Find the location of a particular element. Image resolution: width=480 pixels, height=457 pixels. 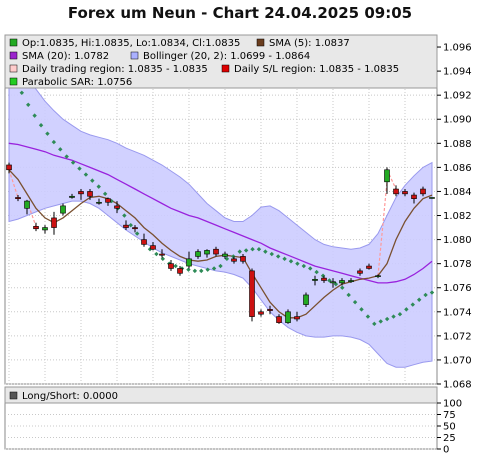

legend-label: SMA (20): 1.0782 is located at coordinates (65, 56).